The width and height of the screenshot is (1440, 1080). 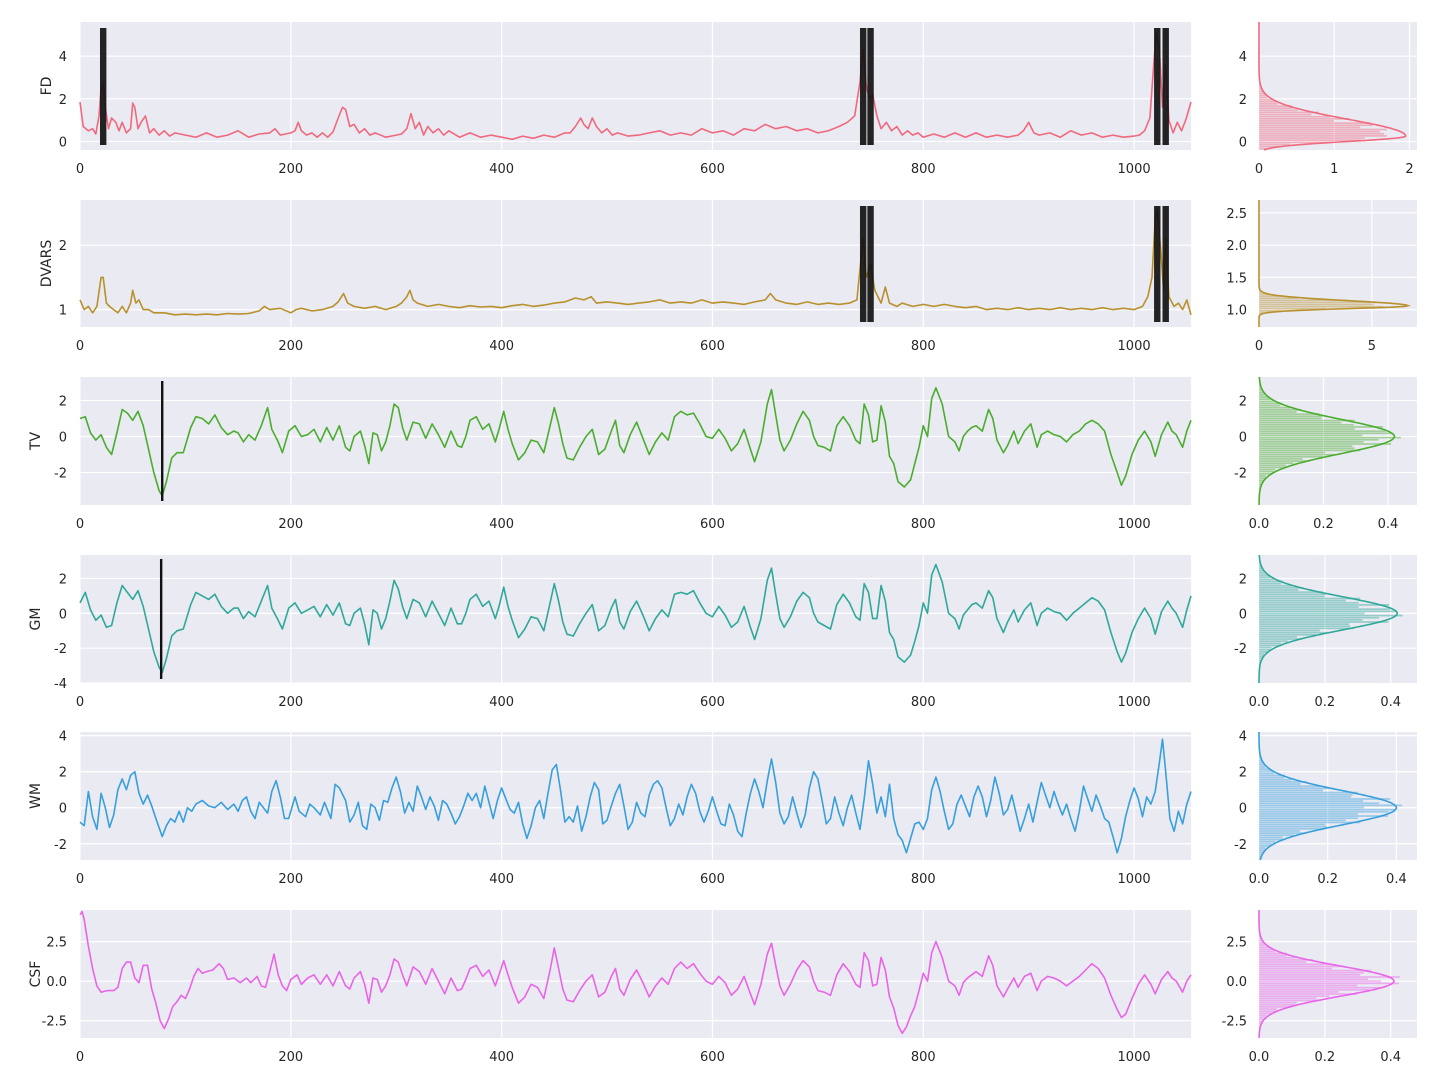 I want to click on wm-hist-ytick-label: 2, so click(x=1243, y=773).